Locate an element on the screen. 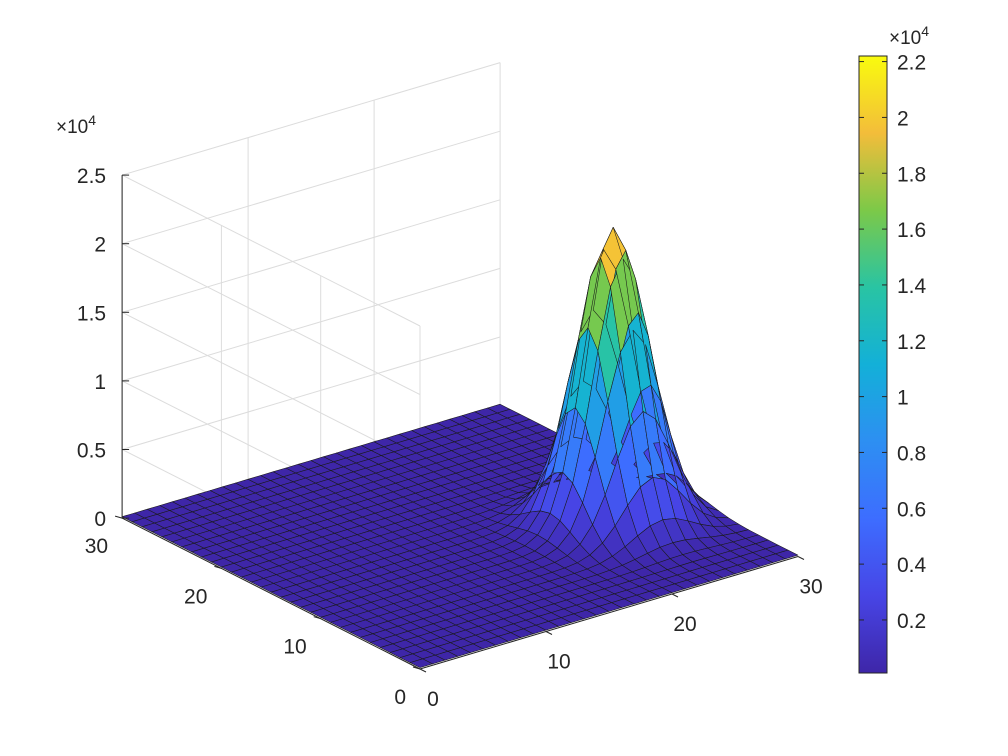  x-axis-line is located at coordinates (609, 613).